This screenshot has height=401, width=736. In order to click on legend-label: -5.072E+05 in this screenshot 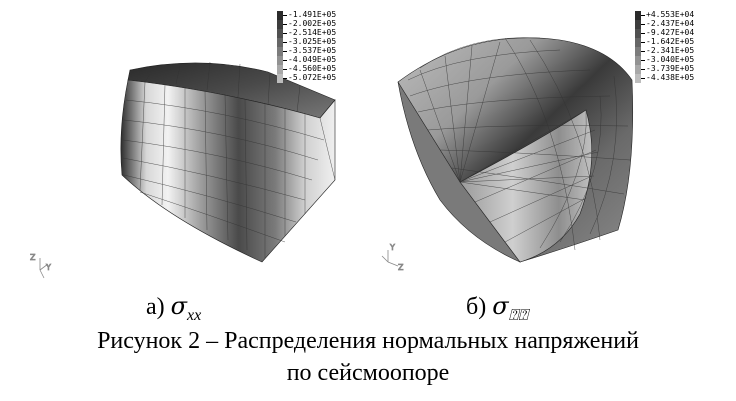, I will do `click(312, 77)`.